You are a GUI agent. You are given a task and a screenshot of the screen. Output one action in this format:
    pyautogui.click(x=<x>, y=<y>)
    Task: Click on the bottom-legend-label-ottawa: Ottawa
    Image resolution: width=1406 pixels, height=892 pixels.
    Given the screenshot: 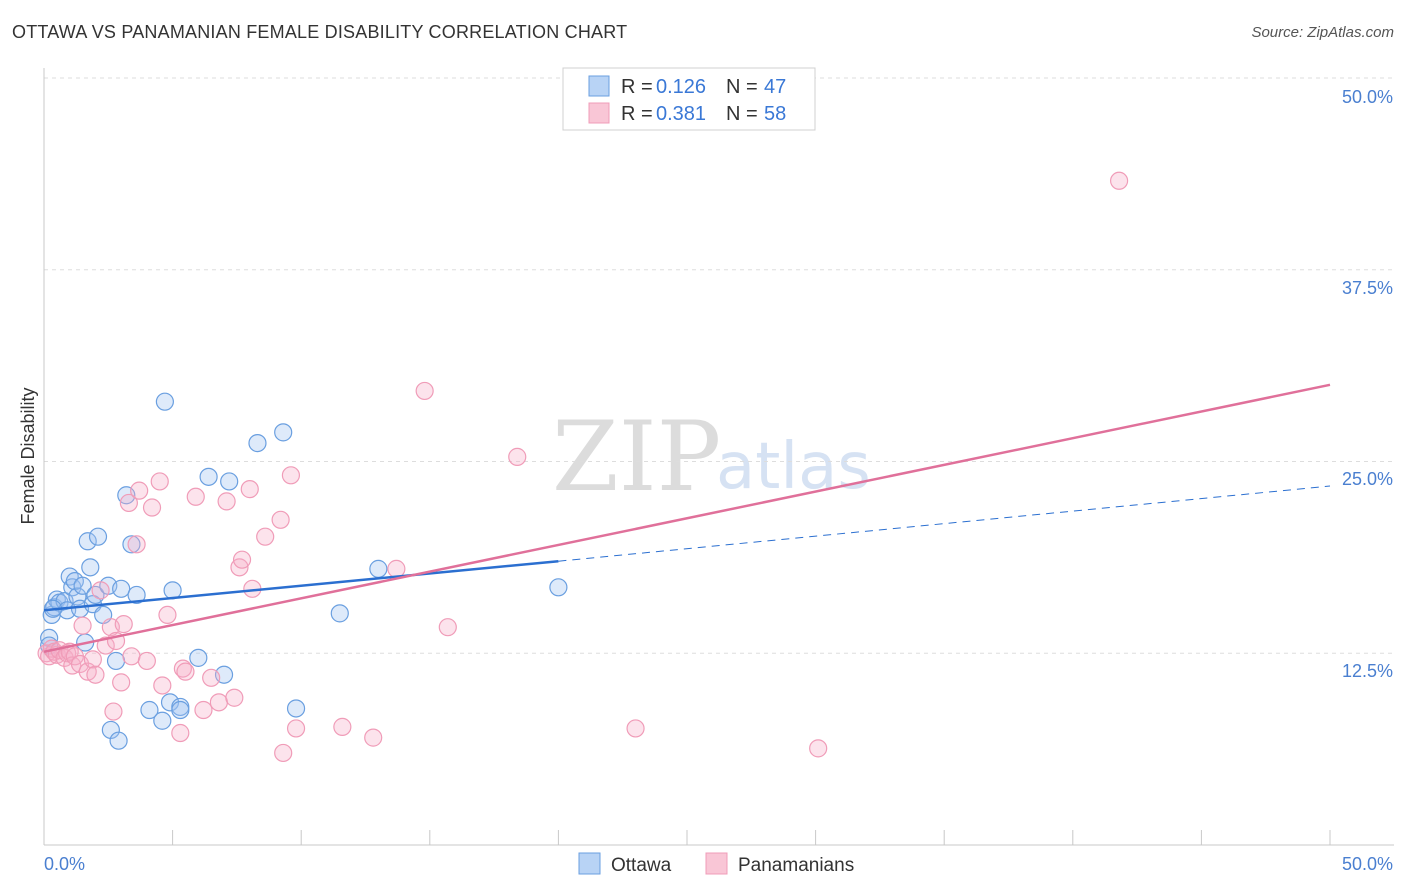 What is the action you would take?
    pyautogui.click(x=641, y=865)
    